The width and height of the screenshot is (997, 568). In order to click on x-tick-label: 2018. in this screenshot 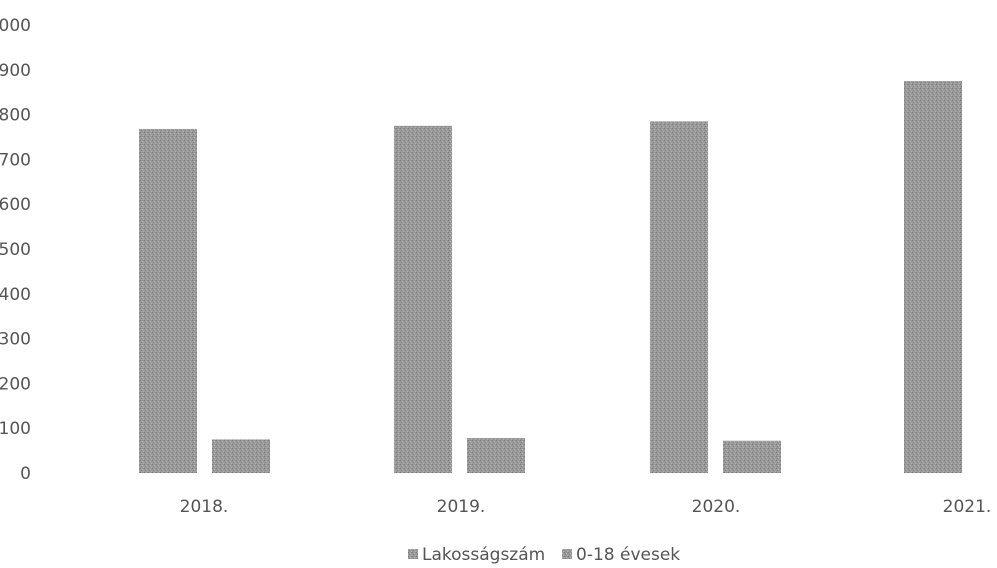, I will do `click(204, 507)`.